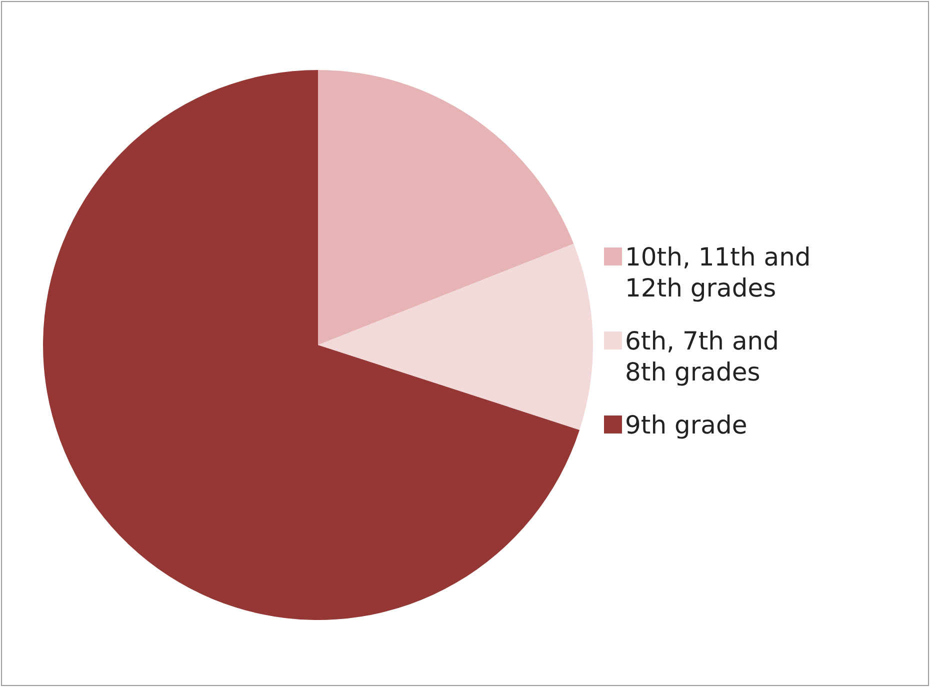  What do you see at coordinates (702, 356) in the screenshot?
I see `legend-label: 6th, 7th and 8th grades` at bounding box center [702, 356].